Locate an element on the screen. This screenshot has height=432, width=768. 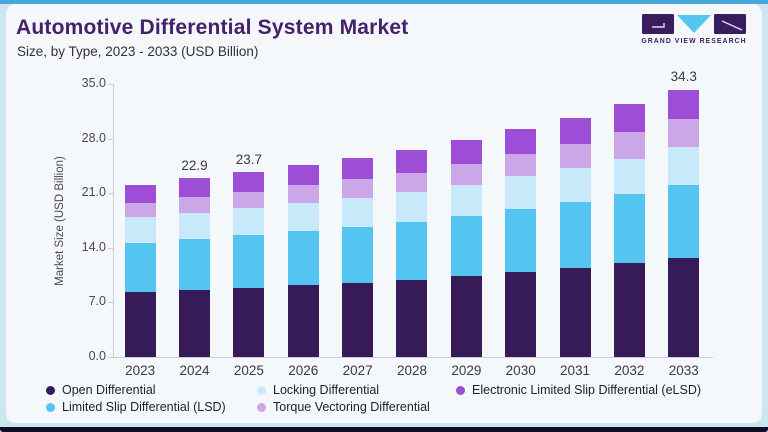
x-tick-label-2033: 2033 is located at coordinates (683, 370).